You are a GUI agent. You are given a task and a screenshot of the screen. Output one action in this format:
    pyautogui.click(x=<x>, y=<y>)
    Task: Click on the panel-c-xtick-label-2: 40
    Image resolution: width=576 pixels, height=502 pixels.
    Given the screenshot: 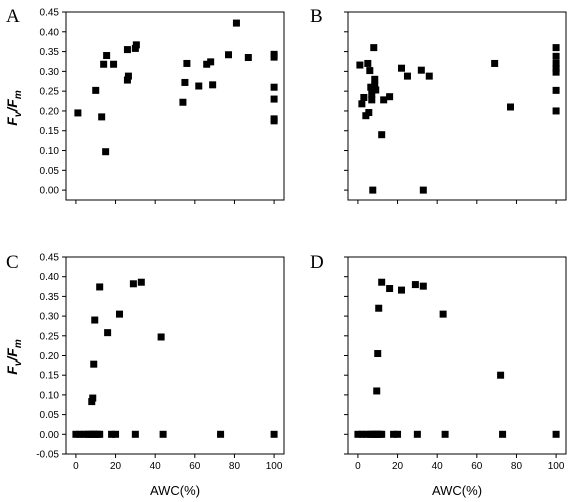 What is the action you would take?
    pyautogui.click(x=156, y=466)
    